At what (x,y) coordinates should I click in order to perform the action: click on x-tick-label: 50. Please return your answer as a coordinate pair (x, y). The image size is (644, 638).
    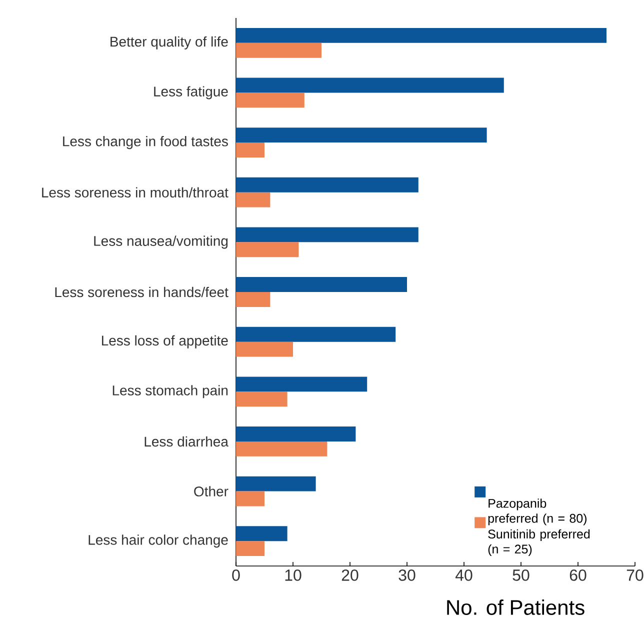
    Looking at the image, I should click on (521, 575).